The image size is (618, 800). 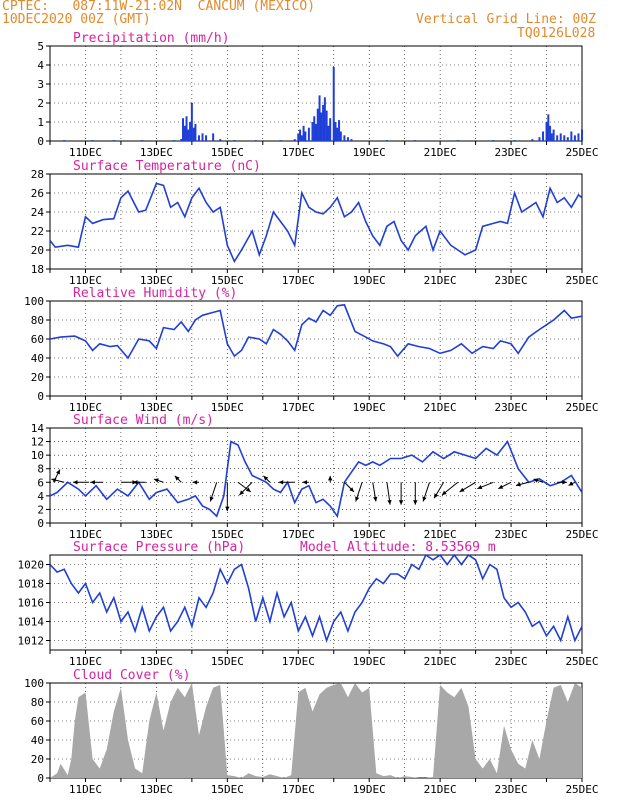 I want to click on pres-xtick-label: 15DEC, so click(x=227, y=661).